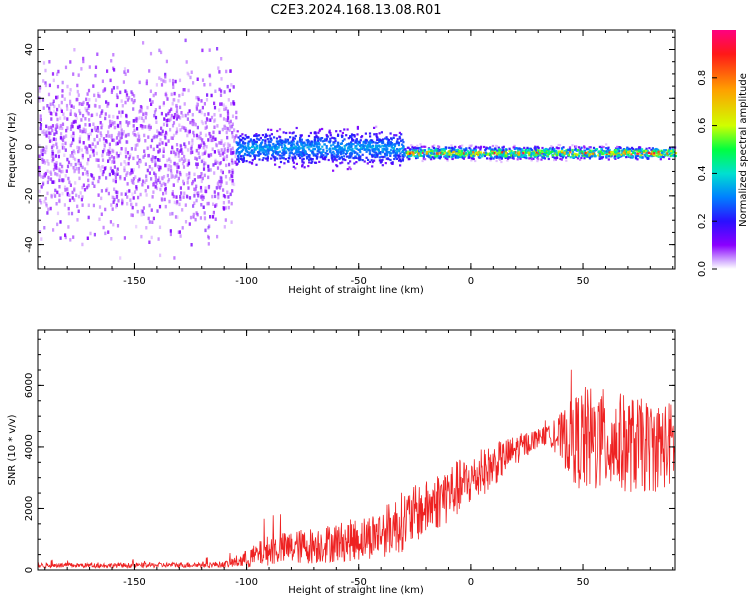 This screenshot has width=750, height=604. I want to click on figure-title: C2E3.2024.168.13.08.R01, so click(355, 10).